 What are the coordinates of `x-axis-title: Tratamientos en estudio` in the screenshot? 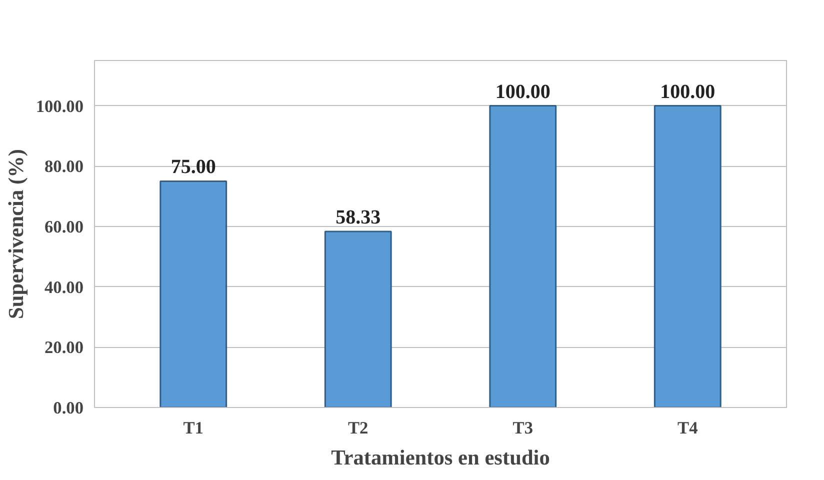 It's located at (440, 458).